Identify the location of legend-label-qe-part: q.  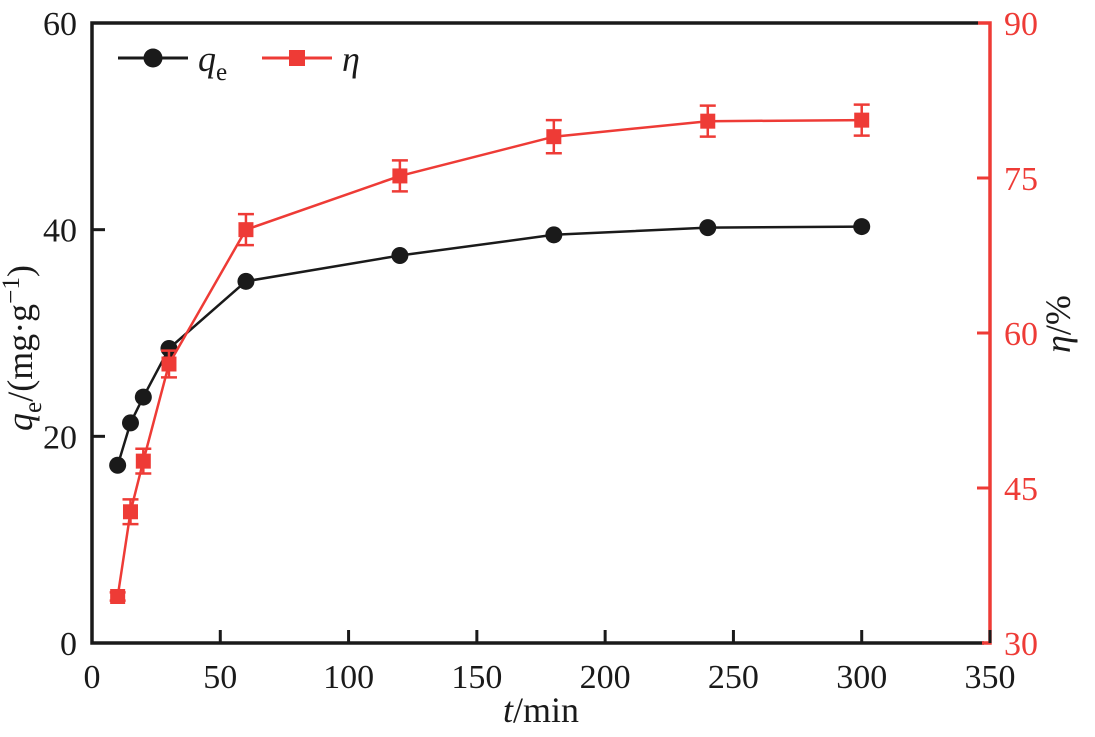
(207, 59).